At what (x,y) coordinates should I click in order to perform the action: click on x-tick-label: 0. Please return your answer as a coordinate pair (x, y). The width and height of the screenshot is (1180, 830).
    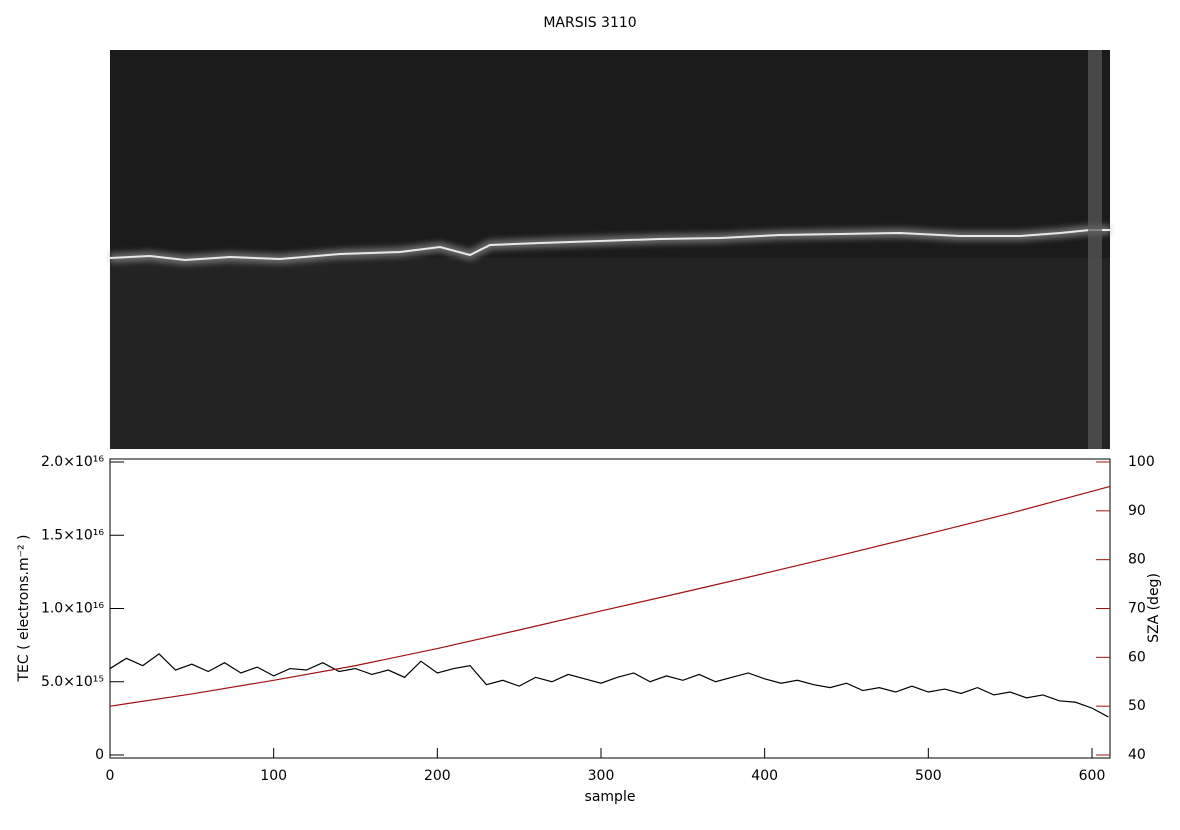
    Looking at the image, I should click on (110, 776).